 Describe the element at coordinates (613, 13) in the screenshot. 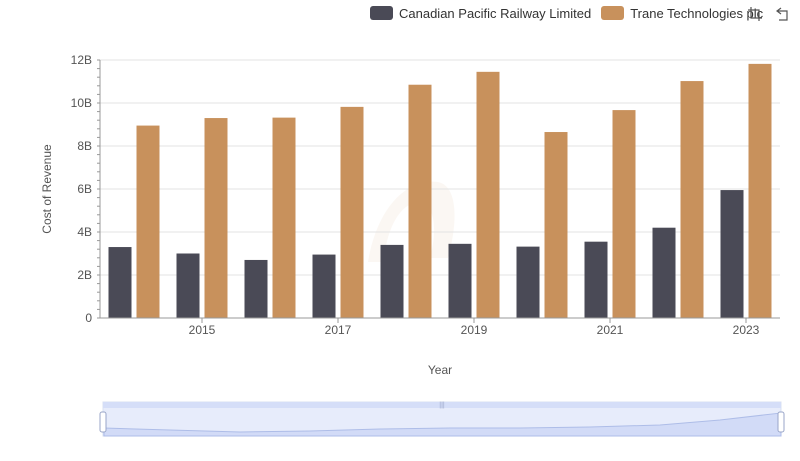

I see `legend-swatch-trane` at that location.